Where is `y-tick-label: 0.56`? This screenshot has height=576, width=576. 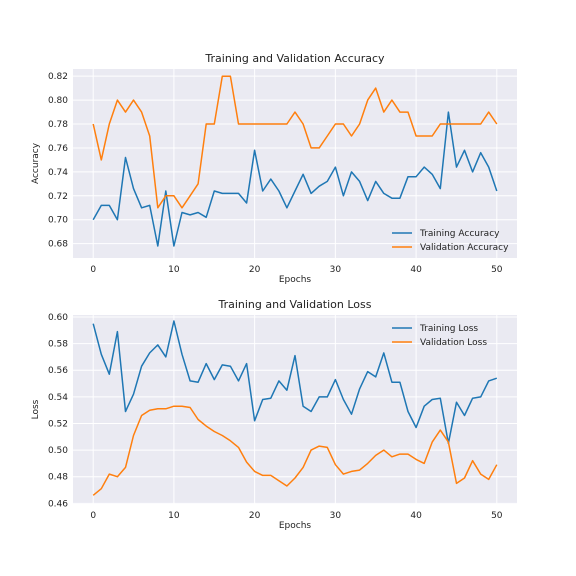 y-tick-label: 0.56 is located at coordinates (58, 371).